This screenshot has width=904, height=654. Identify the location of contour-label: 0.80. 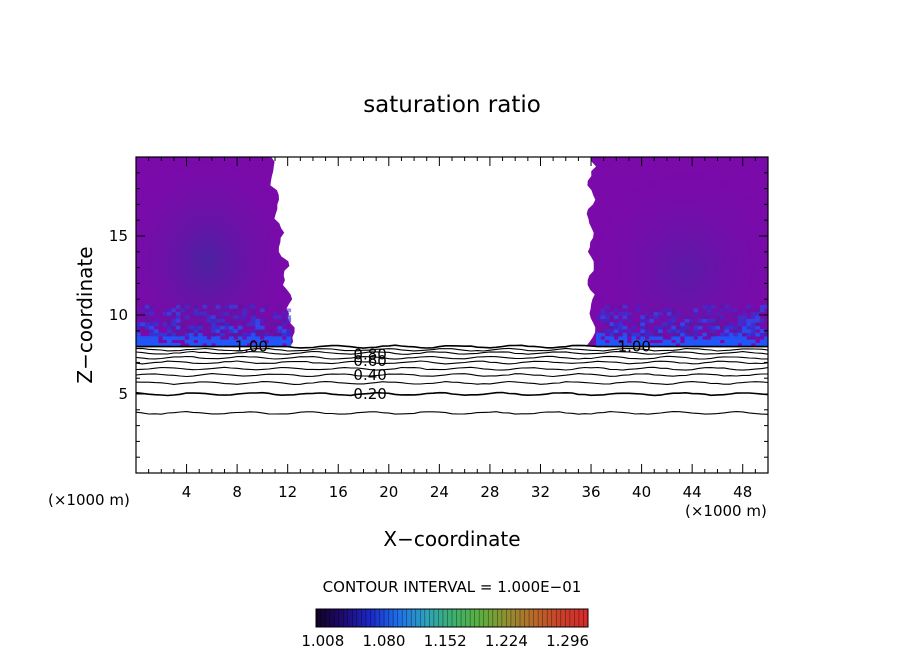
(369, 355).